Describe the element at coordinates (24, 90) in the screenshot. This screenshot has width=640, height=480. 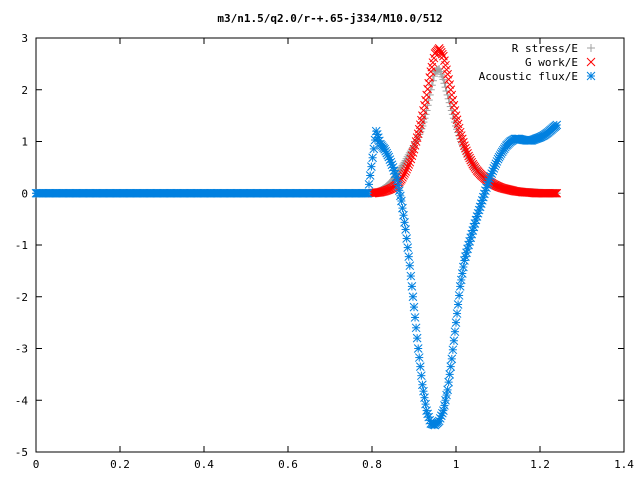
I see `y-tick-label: 2` at that location.